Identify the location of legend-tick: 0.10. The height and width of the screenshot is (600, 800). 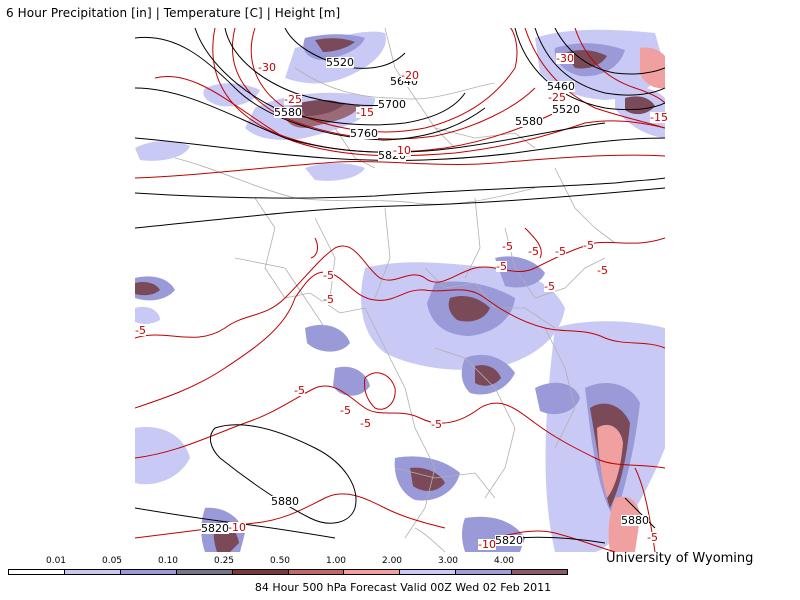
(168, 561).